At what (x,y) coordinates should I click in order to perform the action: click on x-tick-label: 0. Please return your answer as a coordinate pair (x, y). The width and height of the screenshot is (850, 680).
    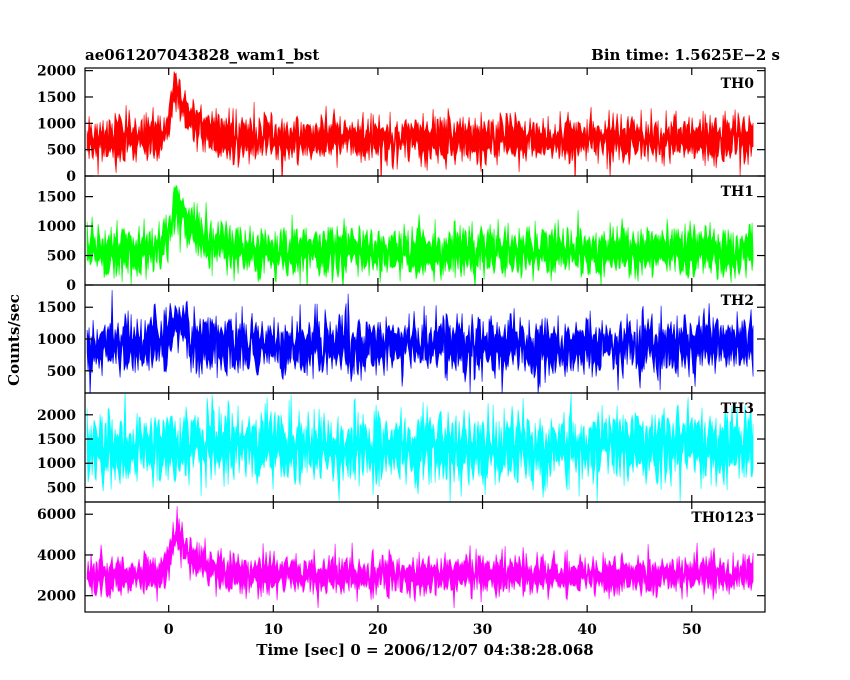
    Looking at the image, I should click on (169, 630).